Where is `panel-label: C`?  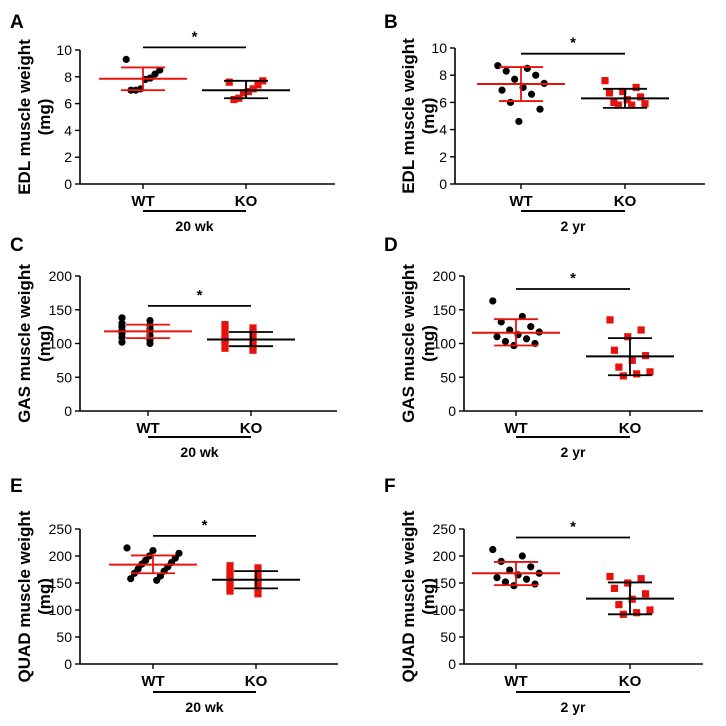
panel-label: C is located at coordinates (17, 245).